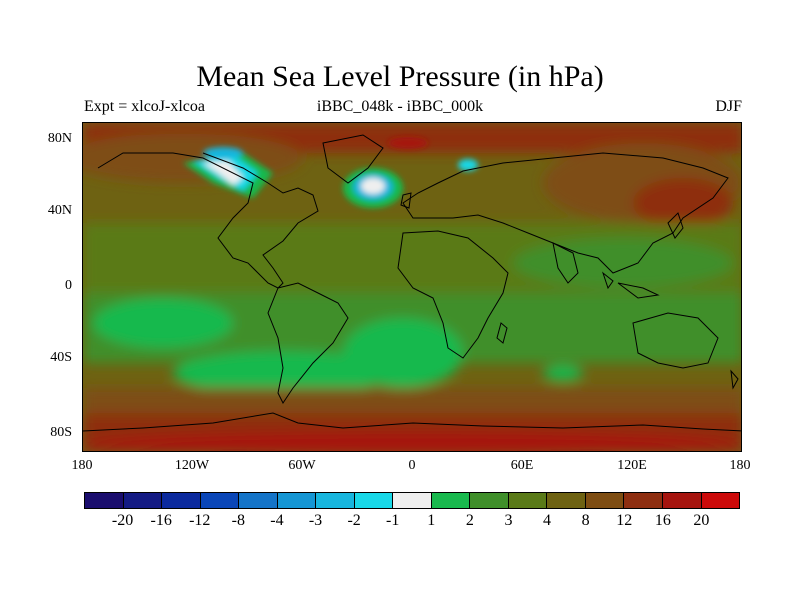 The image size is (800, 600). Describe the element at coordinates (728, 106) in the screenshot. I see `season-label: DJF` at that location.